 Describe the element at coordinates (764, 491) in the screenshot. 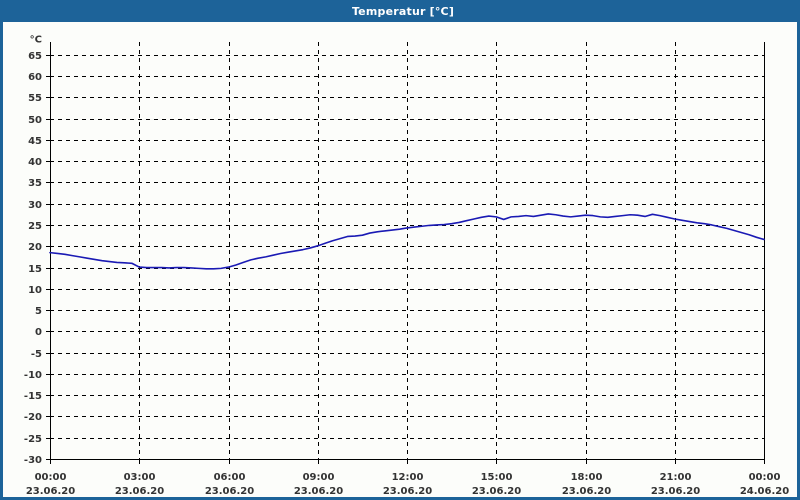

I see `x-axis-date-label: 24.06.20` at that location.